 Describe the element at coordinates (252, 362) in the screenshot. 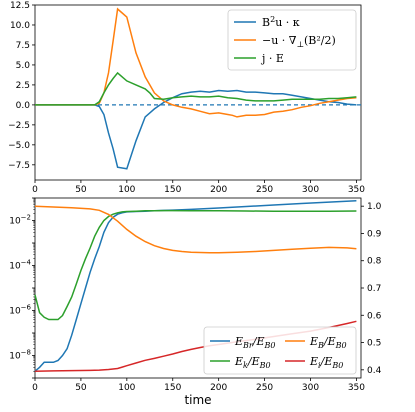

I see `legend-label-3: Ek/EB0` at that location.